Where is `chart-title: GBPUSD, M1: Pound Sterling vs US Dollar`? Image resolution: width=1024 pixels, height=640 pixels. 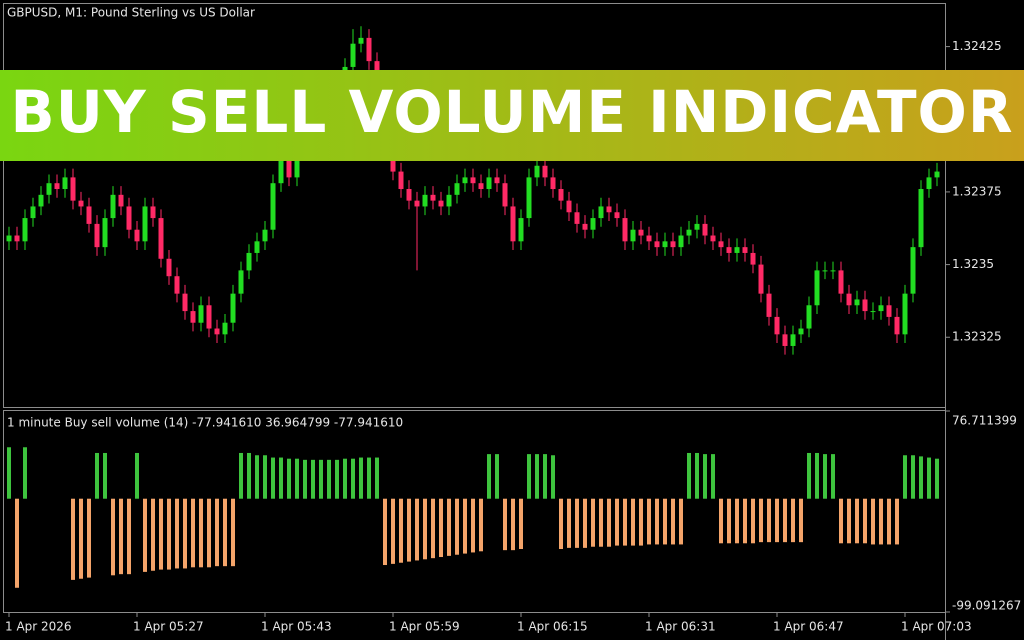
chart-title: GBPUSD, M1: Pound Sterling vs US Dollar is located at coordinates (131, 13).